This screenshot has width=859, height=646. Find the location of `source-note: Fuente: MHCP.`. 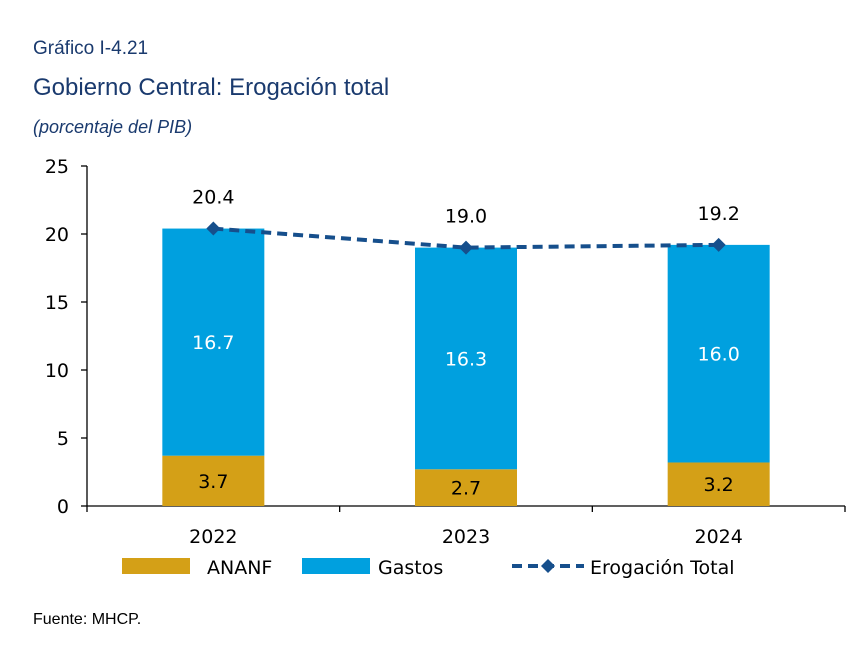

source-note: Fuente: MHCP. is located at coordinates (87, 619).